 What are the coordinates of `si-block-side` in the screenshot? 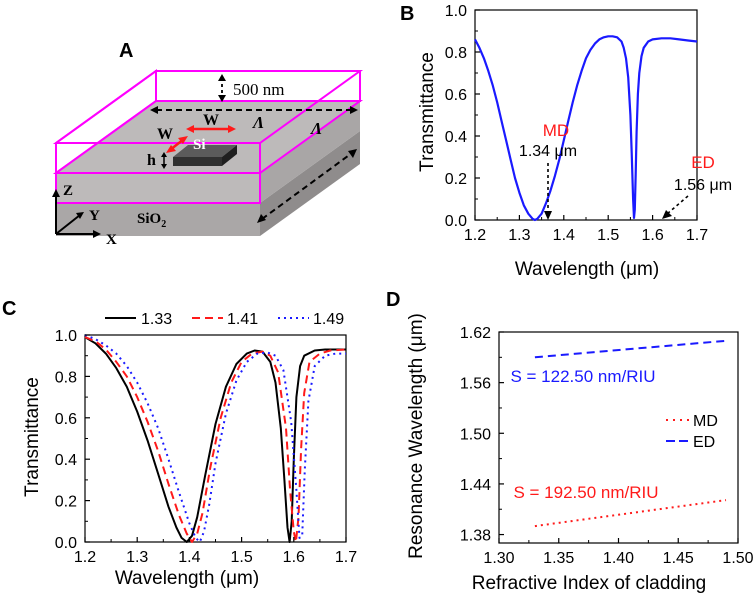 It's located at (229, 155).